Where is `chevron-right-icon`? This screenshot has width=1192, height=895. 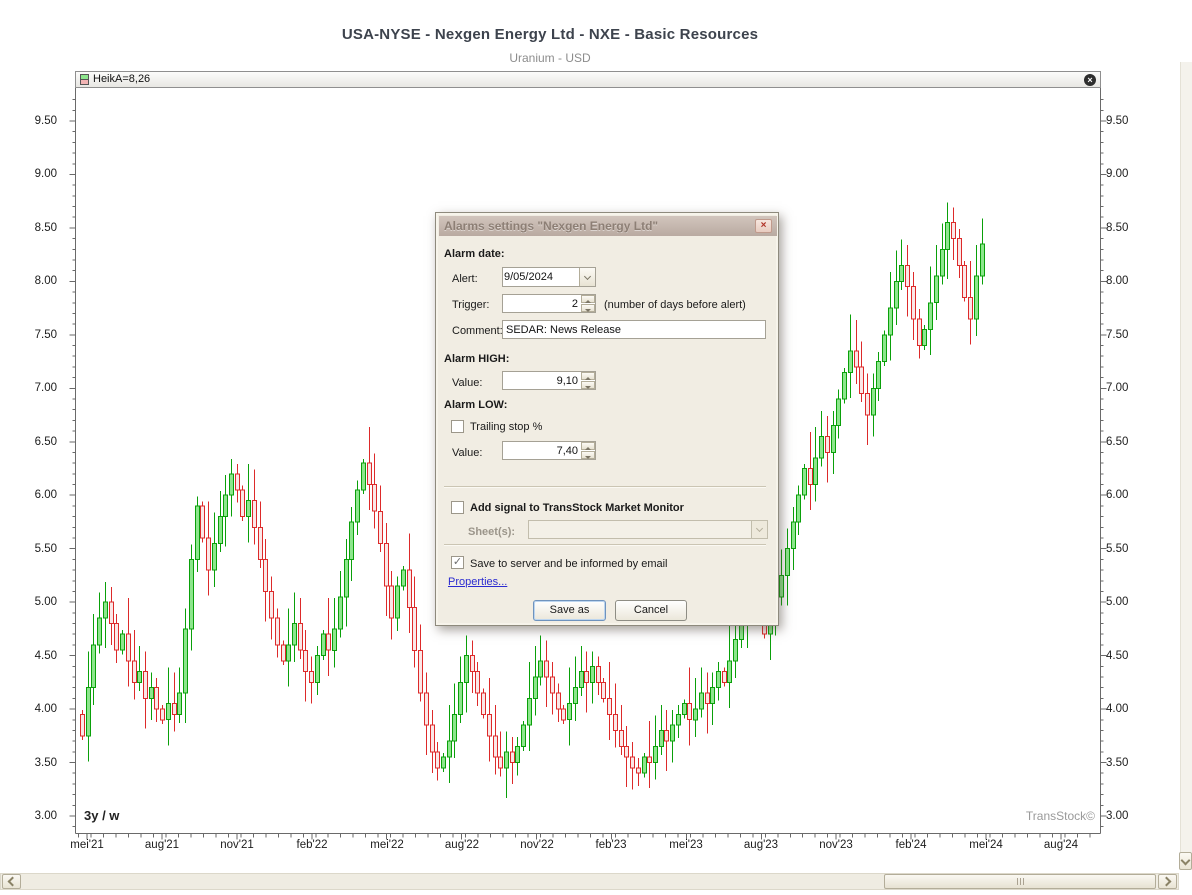
chevron-right-icon is located at coordinates (1166, 881).